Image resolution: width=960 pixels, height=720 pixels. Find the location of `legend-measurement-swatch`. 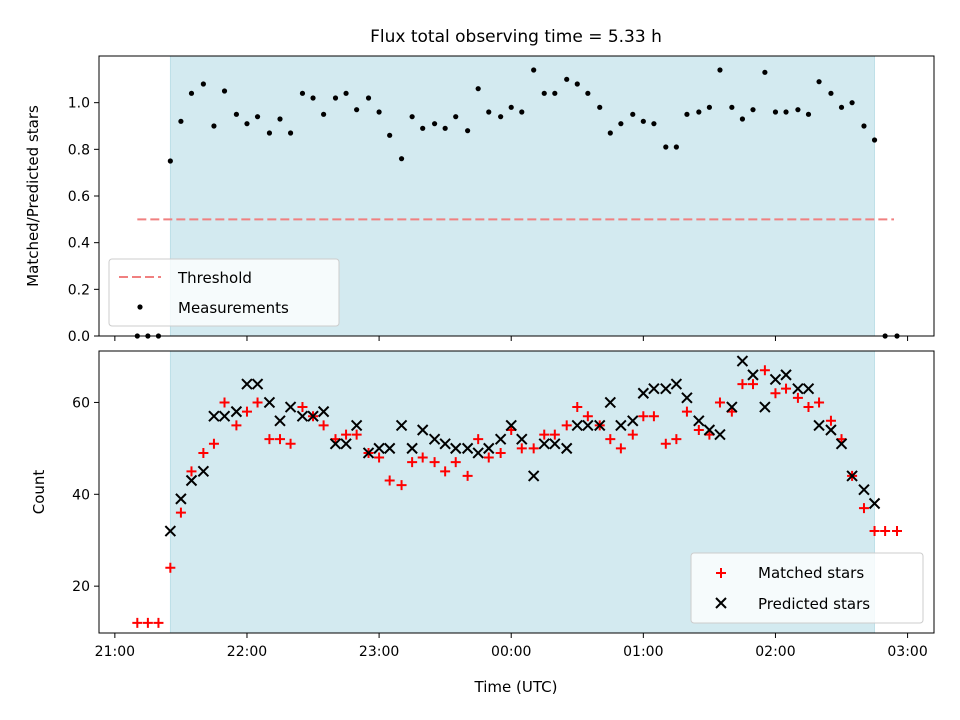

legend-measurement-swatch is located at coordinates (140, 307).